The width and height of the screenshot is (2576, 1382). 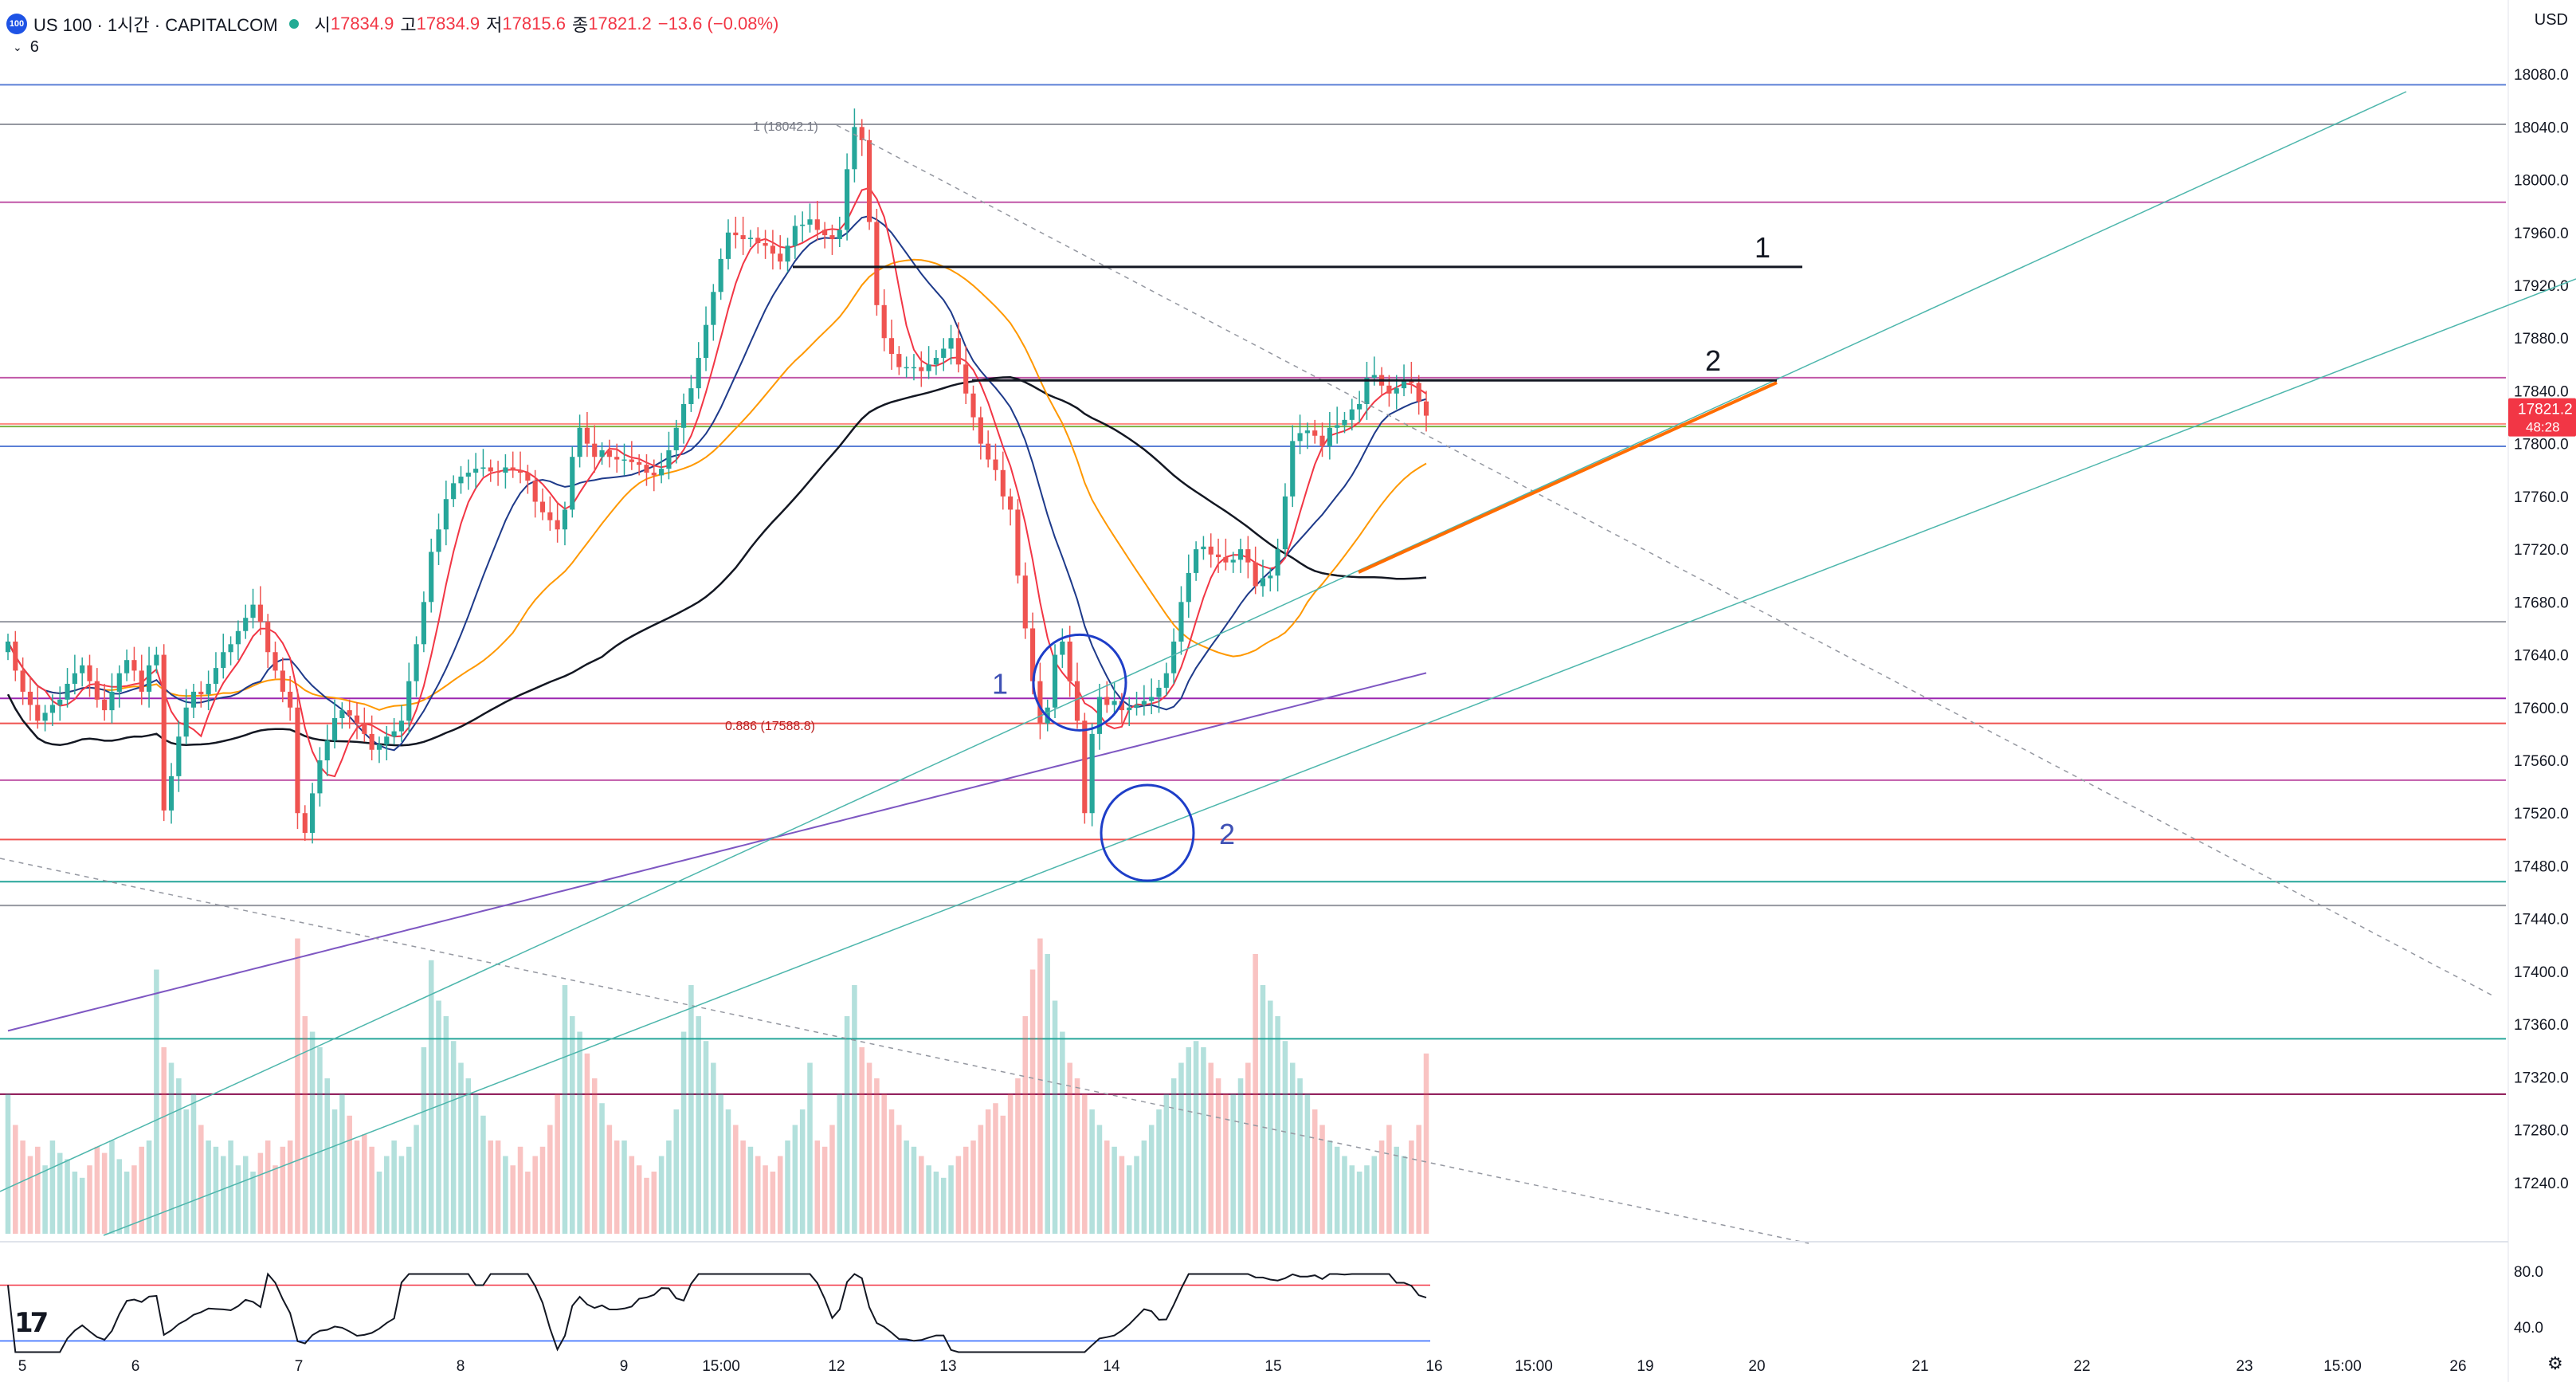 I want to click on tradingview-logo: 17, so click(x=32, y=1323).